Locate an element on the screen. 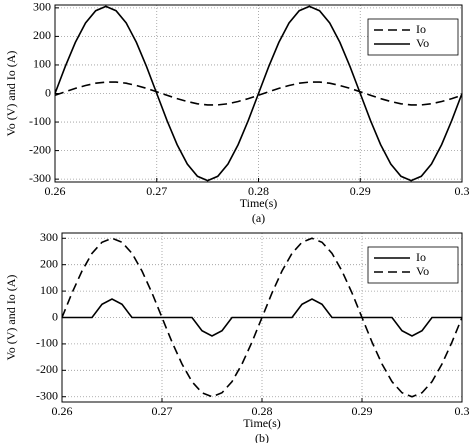 The width and height of the screenshot is (474, 443). series-line is located at coordinates (258, 93).